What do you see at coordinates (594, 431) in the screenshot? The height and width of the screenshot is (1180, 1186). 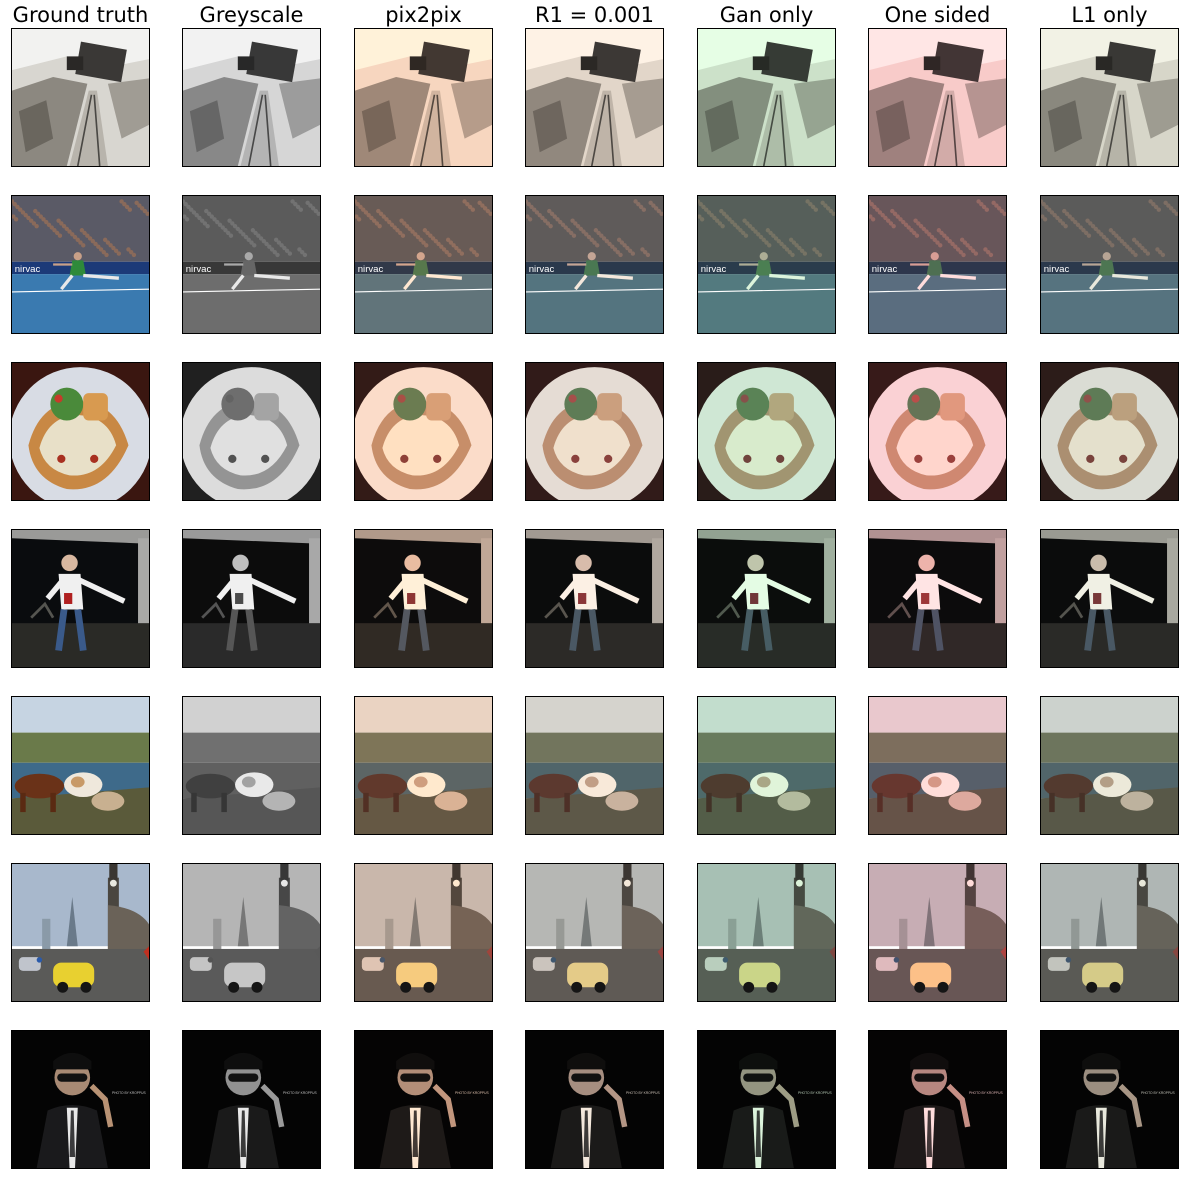 I see `image-pizza-on-white-plate-r1` at bounding box center [594, 431].